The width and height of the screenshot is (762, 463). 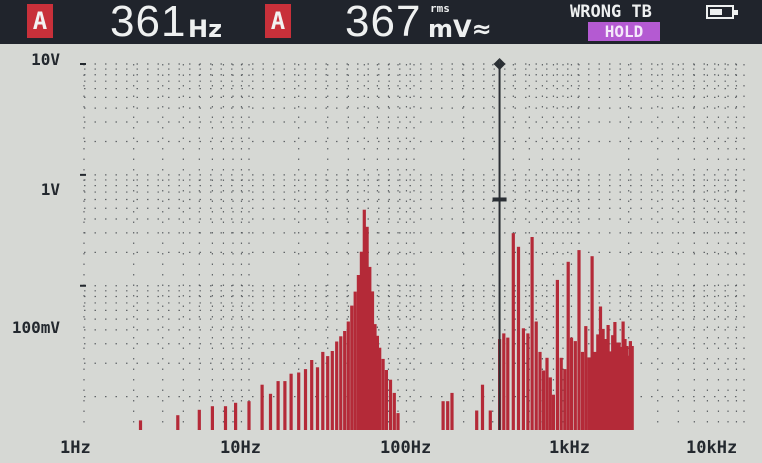 I want to click on channel-a-badge: A, so click(x=40, y=21).